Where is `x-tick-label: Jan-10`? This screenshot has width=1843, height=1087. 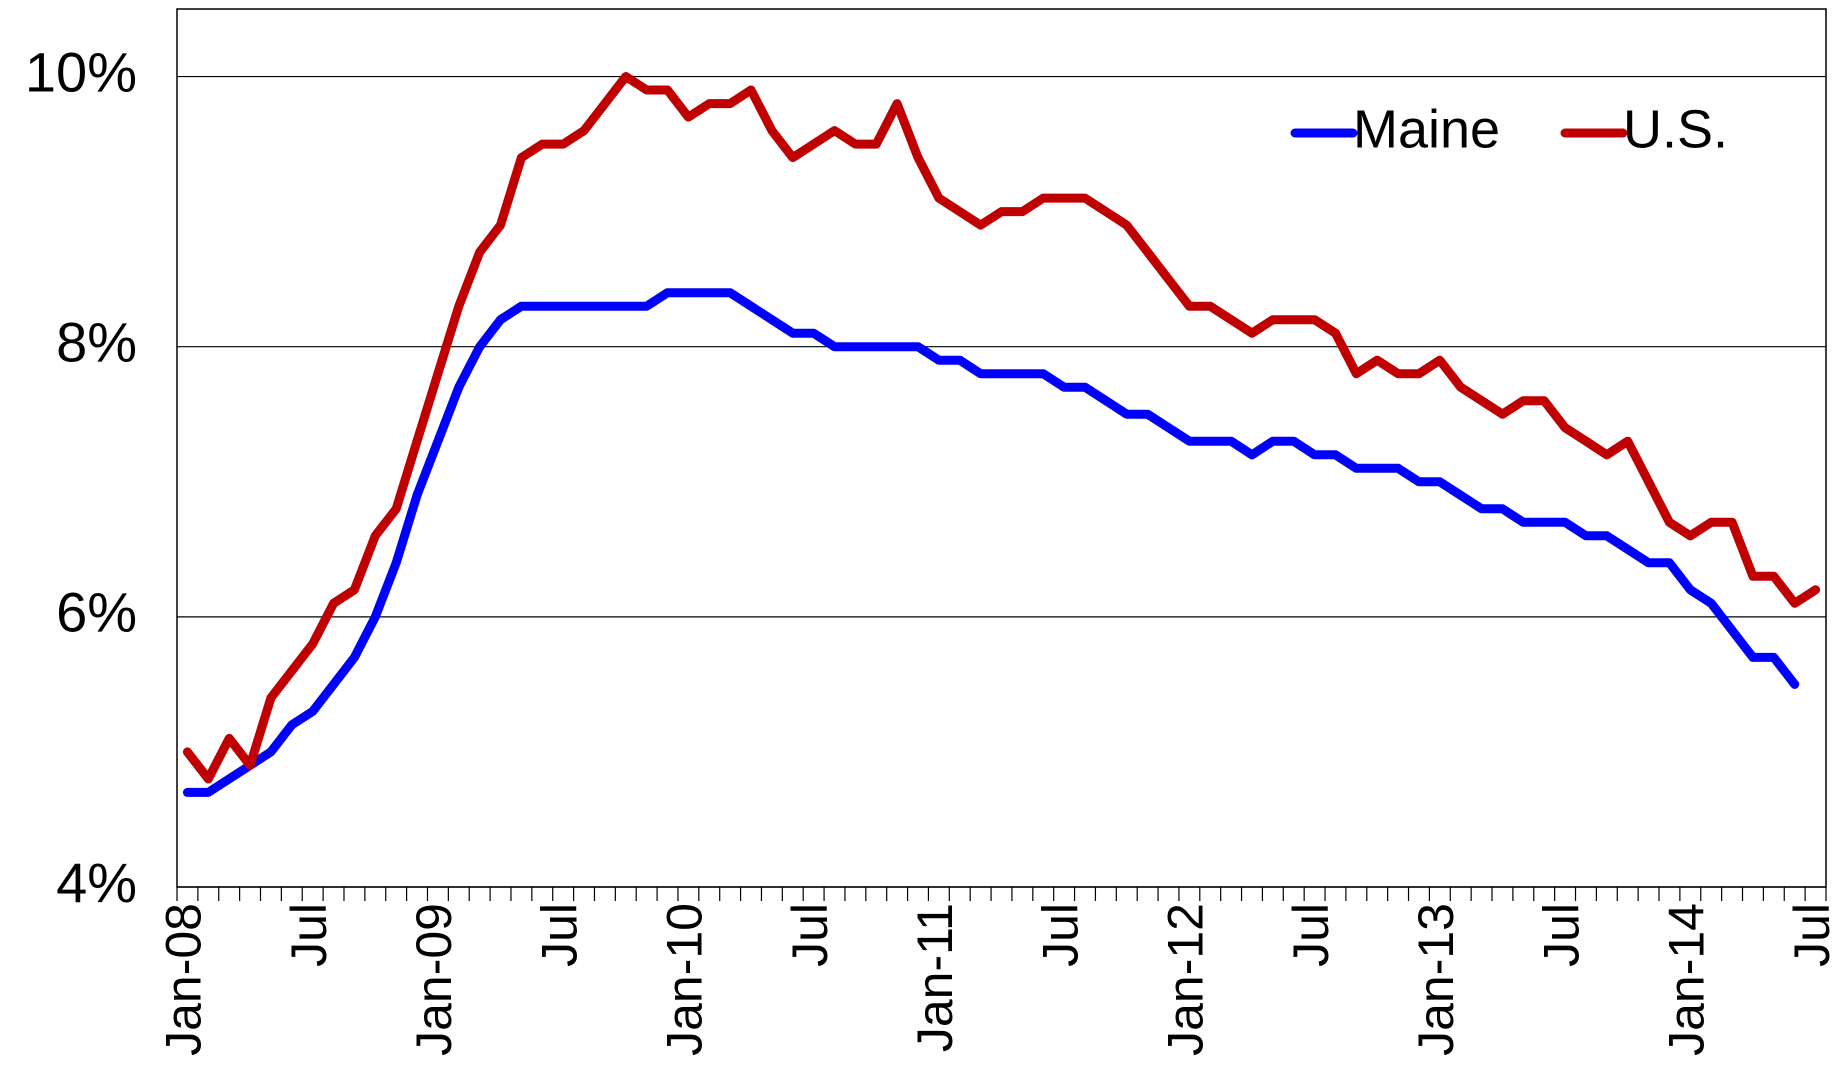
x-tick-label: Jan-10 is located at coordinates (685, 979).